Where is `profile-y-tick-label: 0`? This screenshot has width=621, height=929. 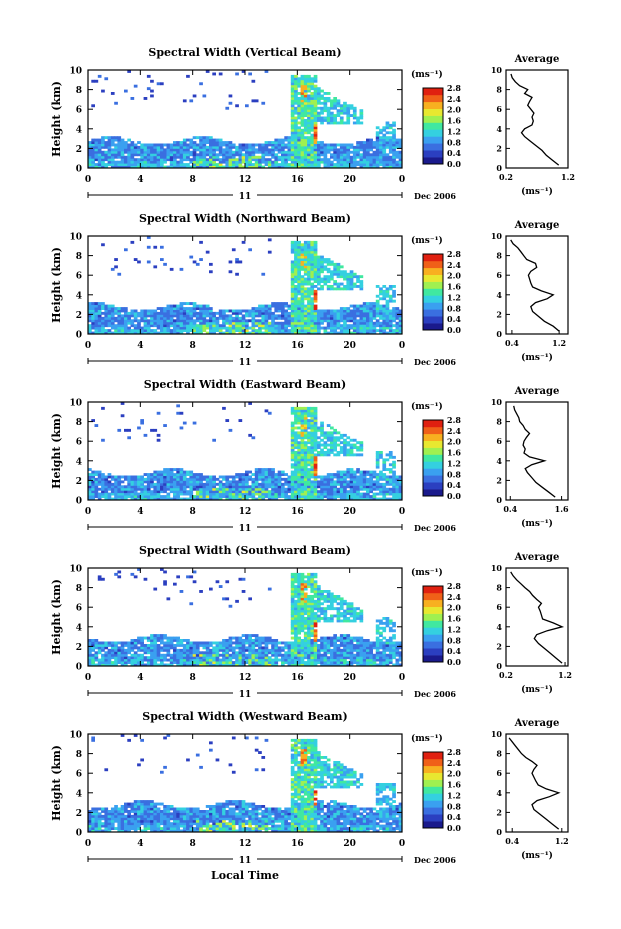
profile-y-tick-label: 0 is located at coordinates (499, 334).